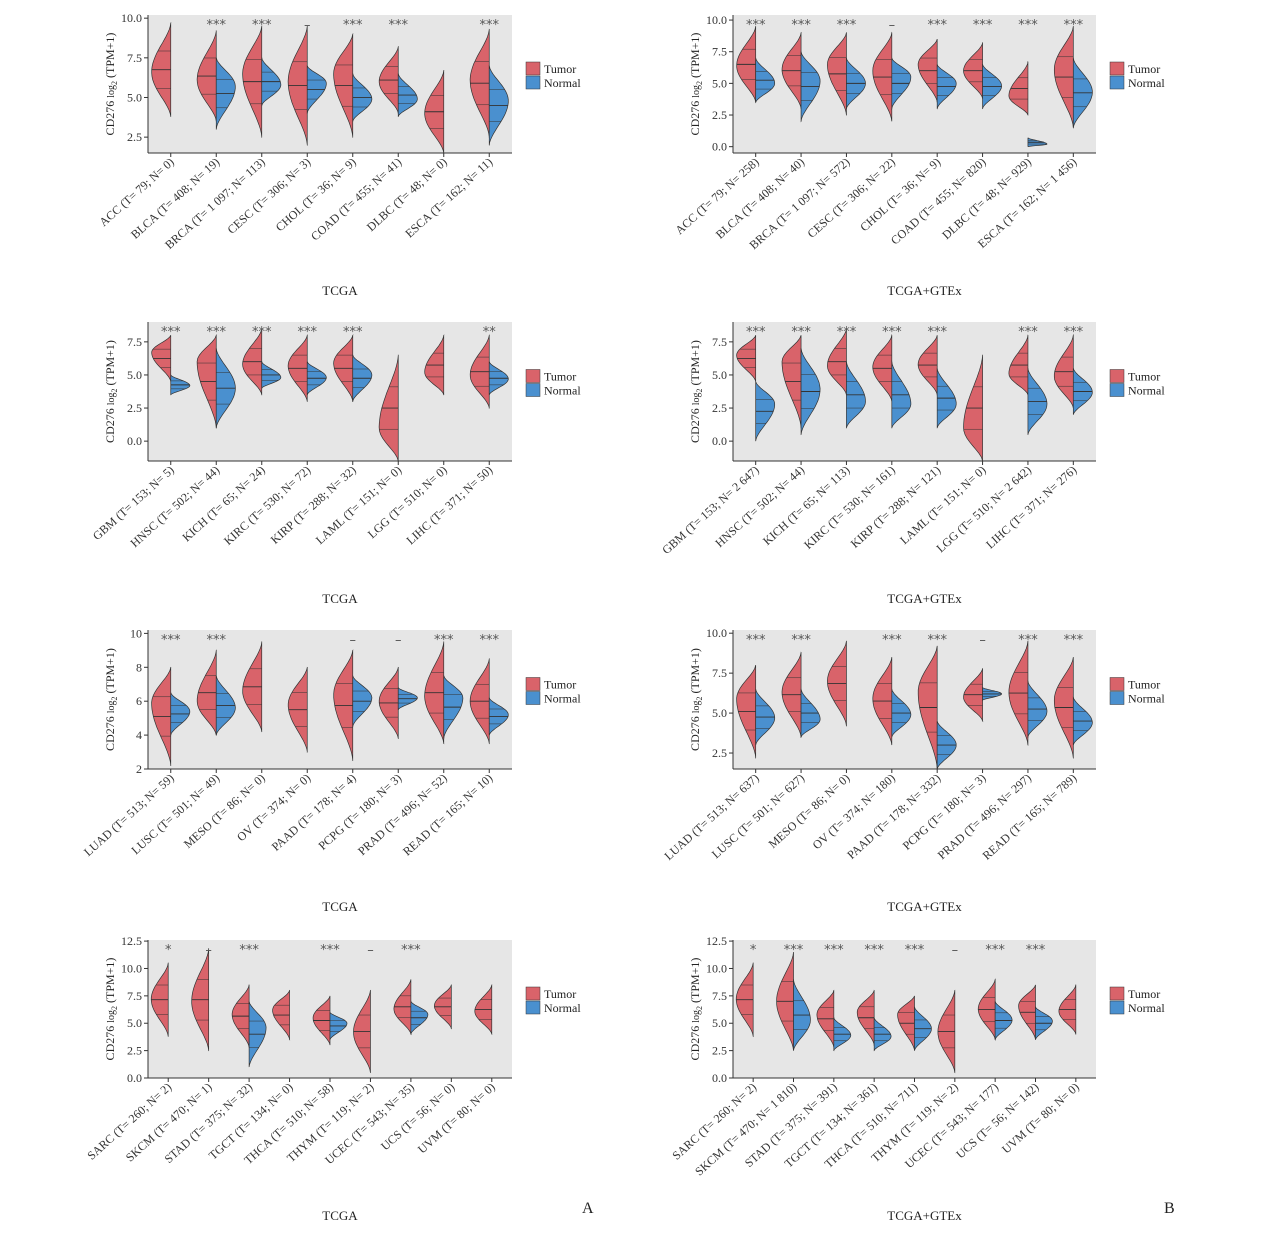 Image resolution: width=1268 pixels, height=1246 pixels. Describe the element at coordinates (942, 505) in the screenshot. I see `x-tick-label: LAML (T= 151; N= 0)` at that location.